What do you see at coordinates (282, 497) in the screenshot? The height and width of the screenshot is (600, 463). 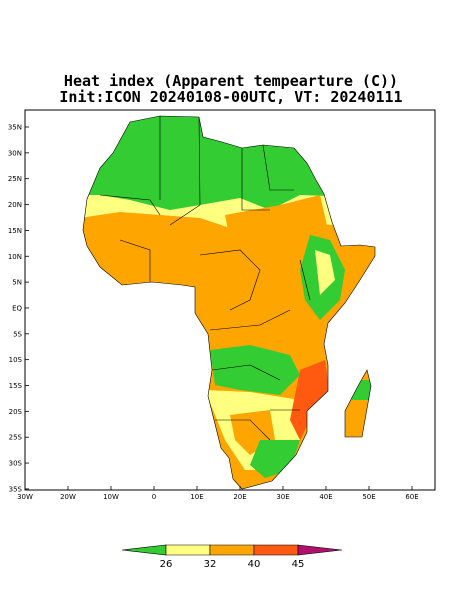 I see `lon-label: 30E` at bounding box center [282, 497].